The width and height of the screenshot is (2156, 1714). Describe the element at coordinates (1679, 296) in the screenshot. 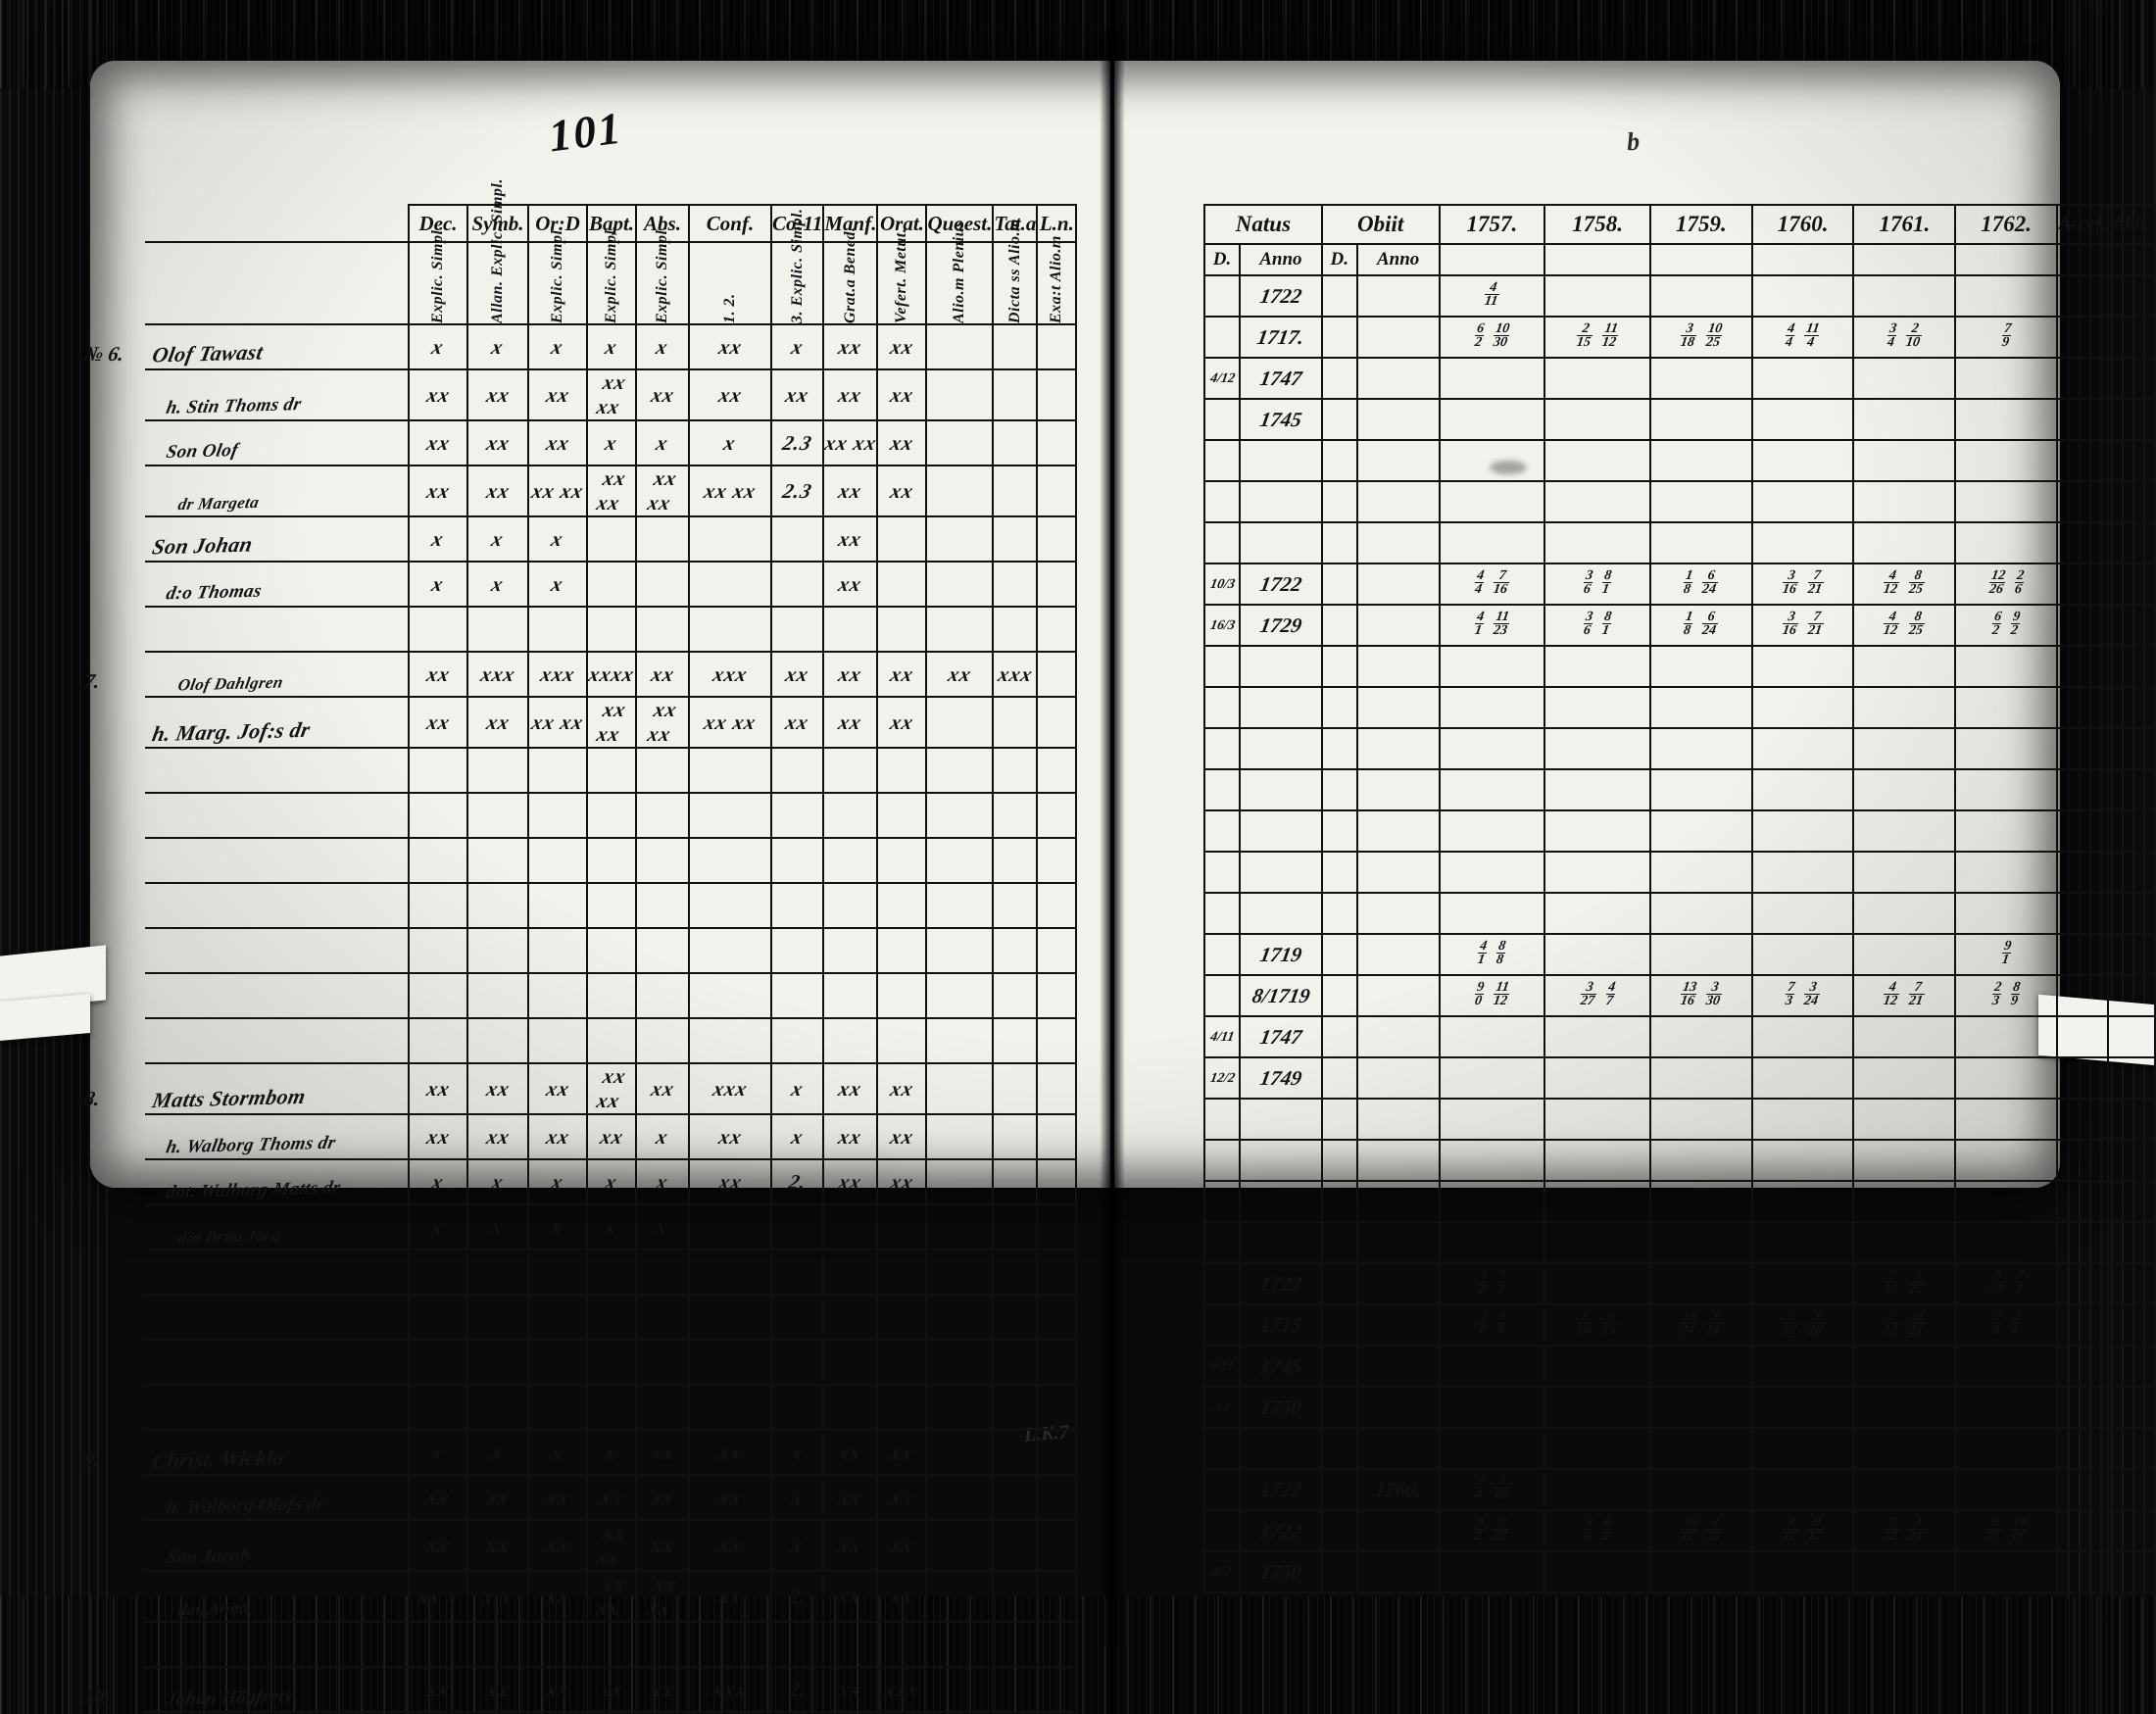

I see `table-row: 1722 4 11` at that location.